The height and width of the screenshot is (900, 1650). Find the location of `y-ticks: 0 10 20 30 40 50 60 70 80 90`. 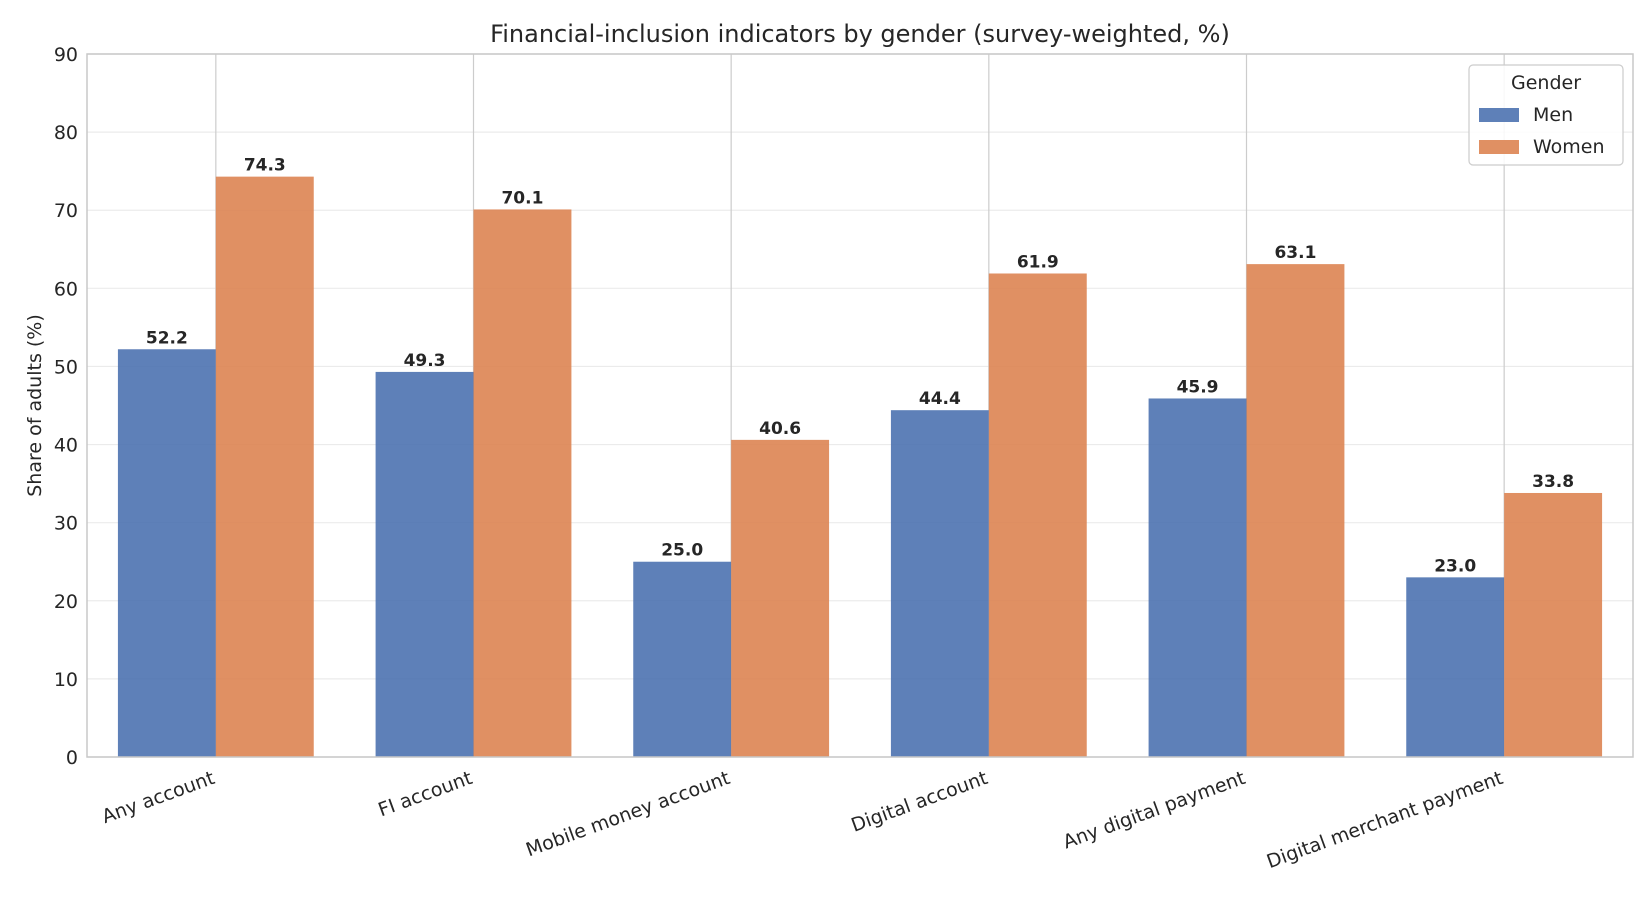

y-ticks: 0 10 20 30 40 50 60 70 80 90 is located at coordinates (66, 406).